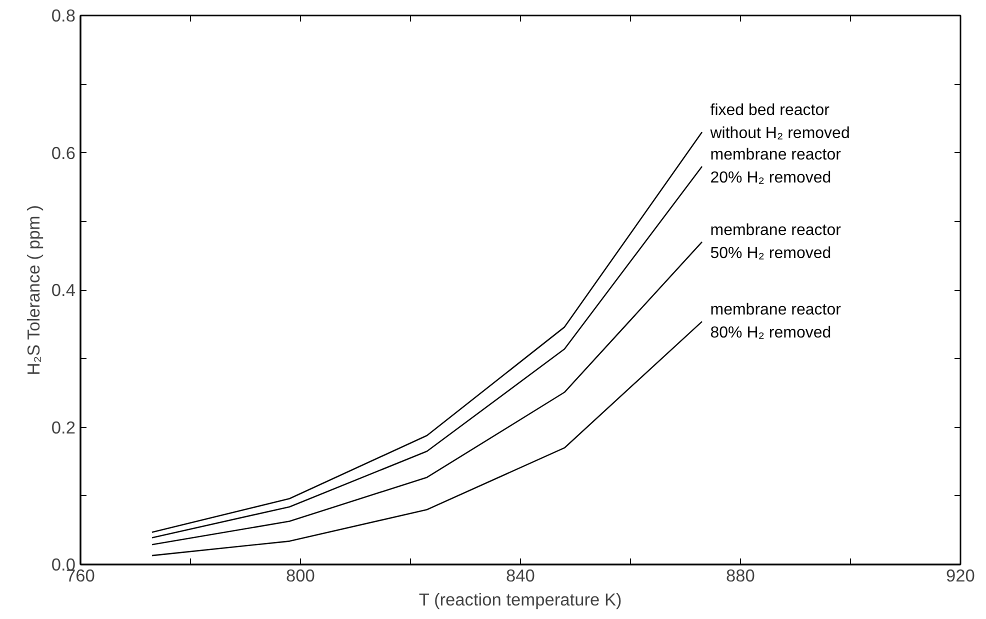 The image size is (986, 619). Describe the element at coordinates (63, 427) in the screenshot. I see `y-tick-label: 0.2` at that location.